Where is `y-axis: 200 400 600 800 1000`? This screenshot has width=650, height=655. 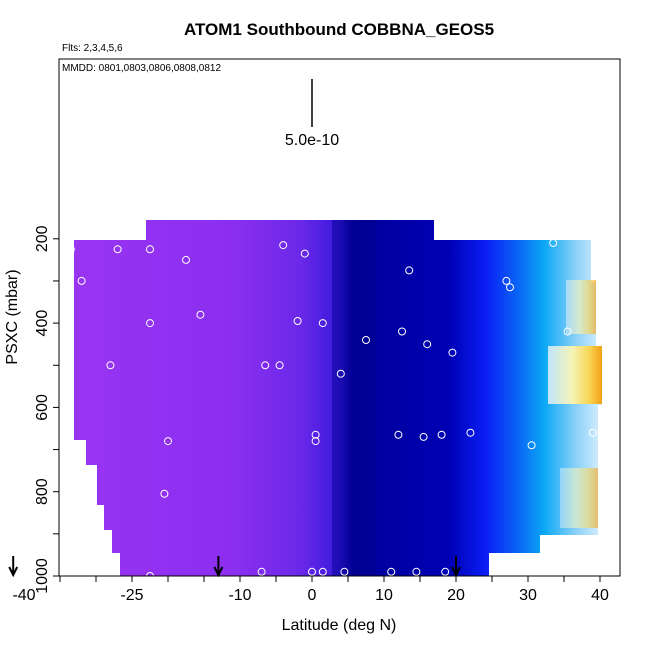
y-axis: 200 400 600 800 1000 is located at coordinates (47, 409).